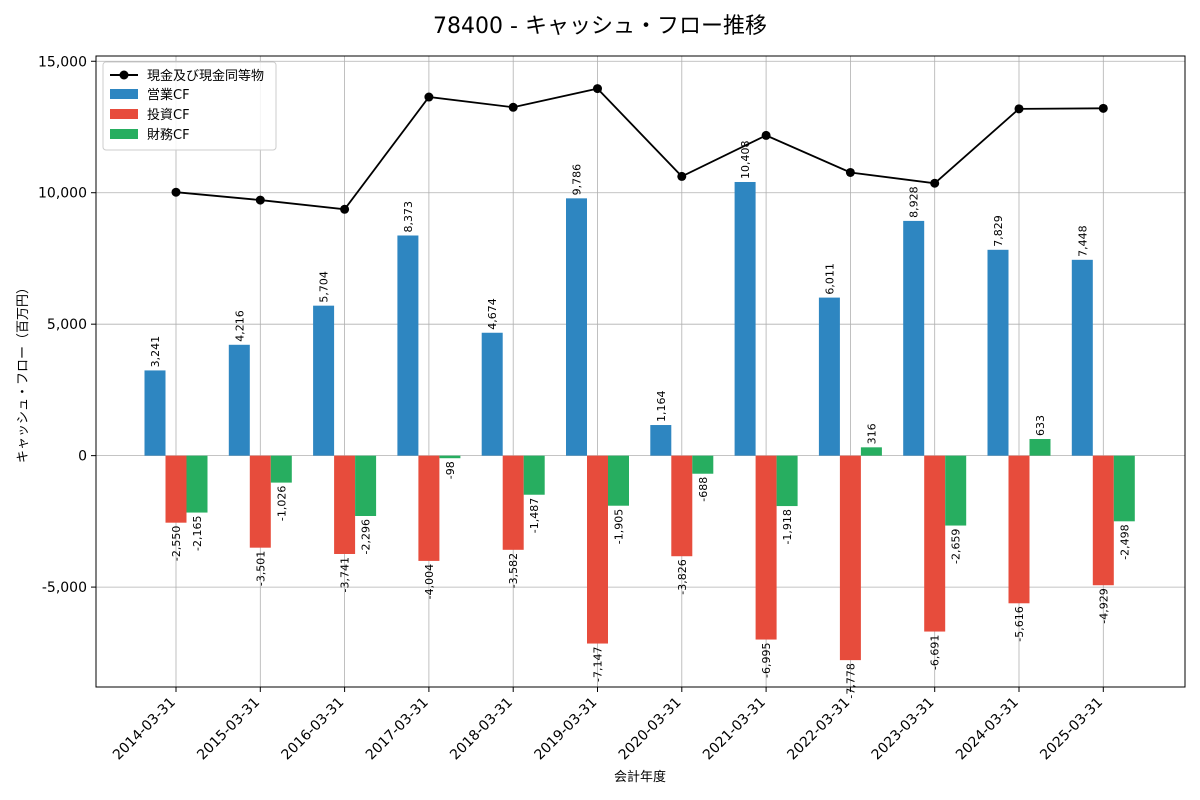 The width and height of the screenshot is (1200, 800). Describe the element at coordinates (1040, 425) in the screenshot. I see `bar-value-label: 633` at that location.